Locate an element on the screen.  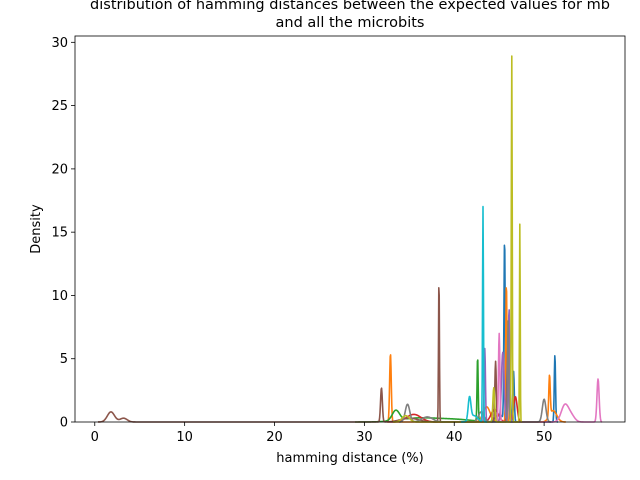
x-tick-label: 50 is located at coordinates (544, 437).